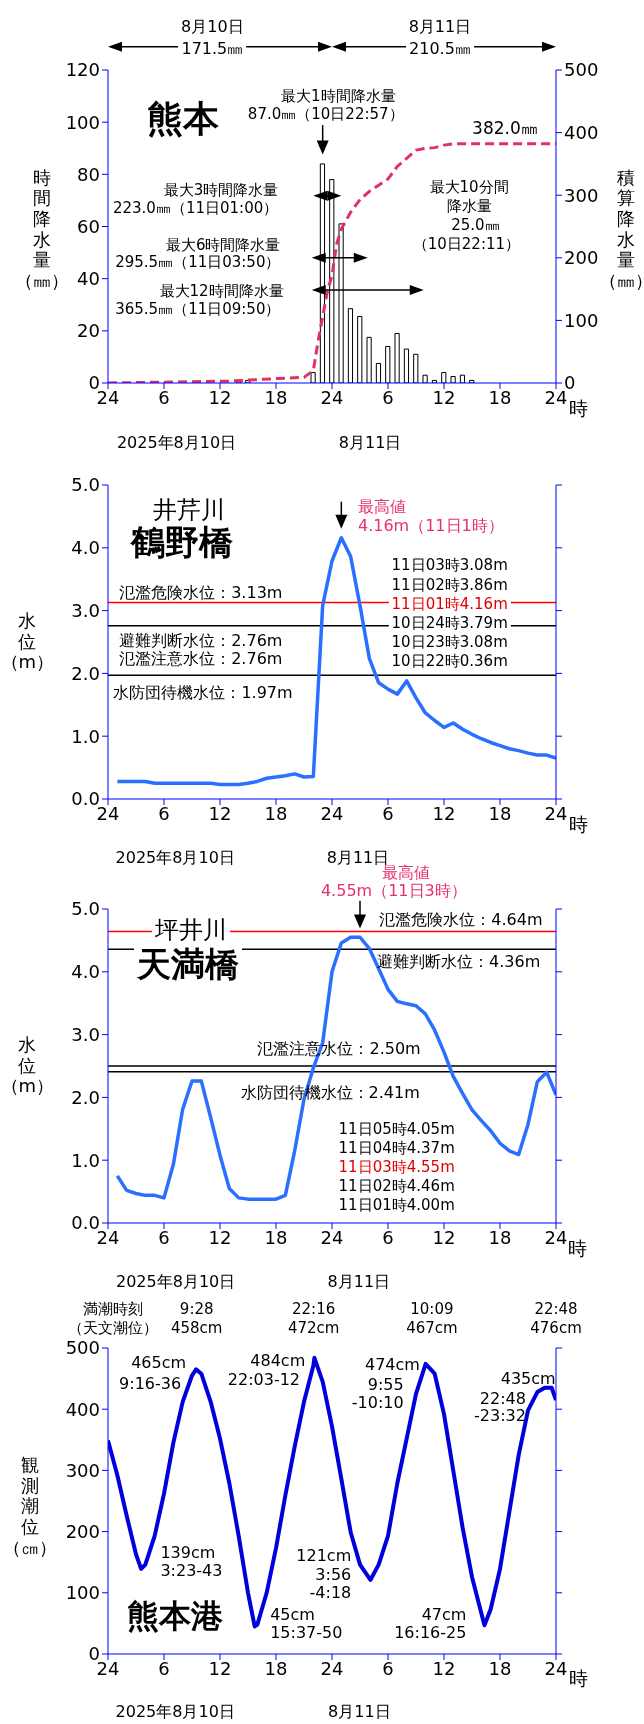 The height and width of the screenshot is (1724, 644). I want to click on annotation: 11日05時4.05m, so click(396, 1129).